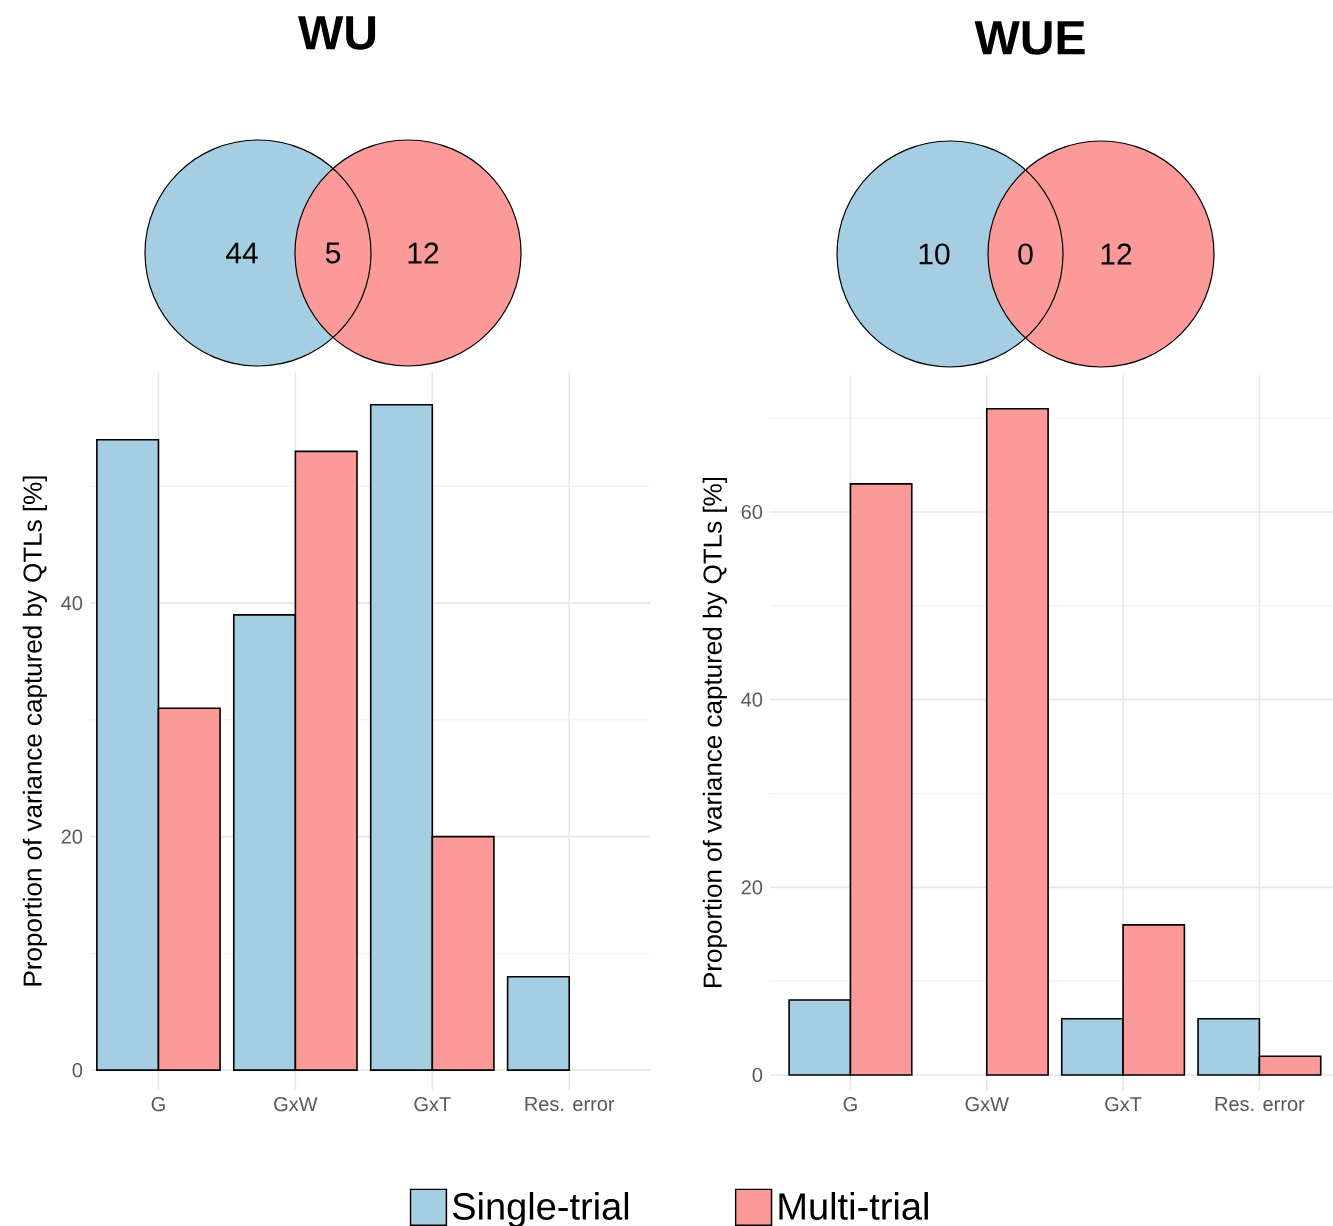 This screenshot has height=1226, width=1333. Describe the element at coordinates (337, 33) in the screenshot. I see `text: WU` at that location.